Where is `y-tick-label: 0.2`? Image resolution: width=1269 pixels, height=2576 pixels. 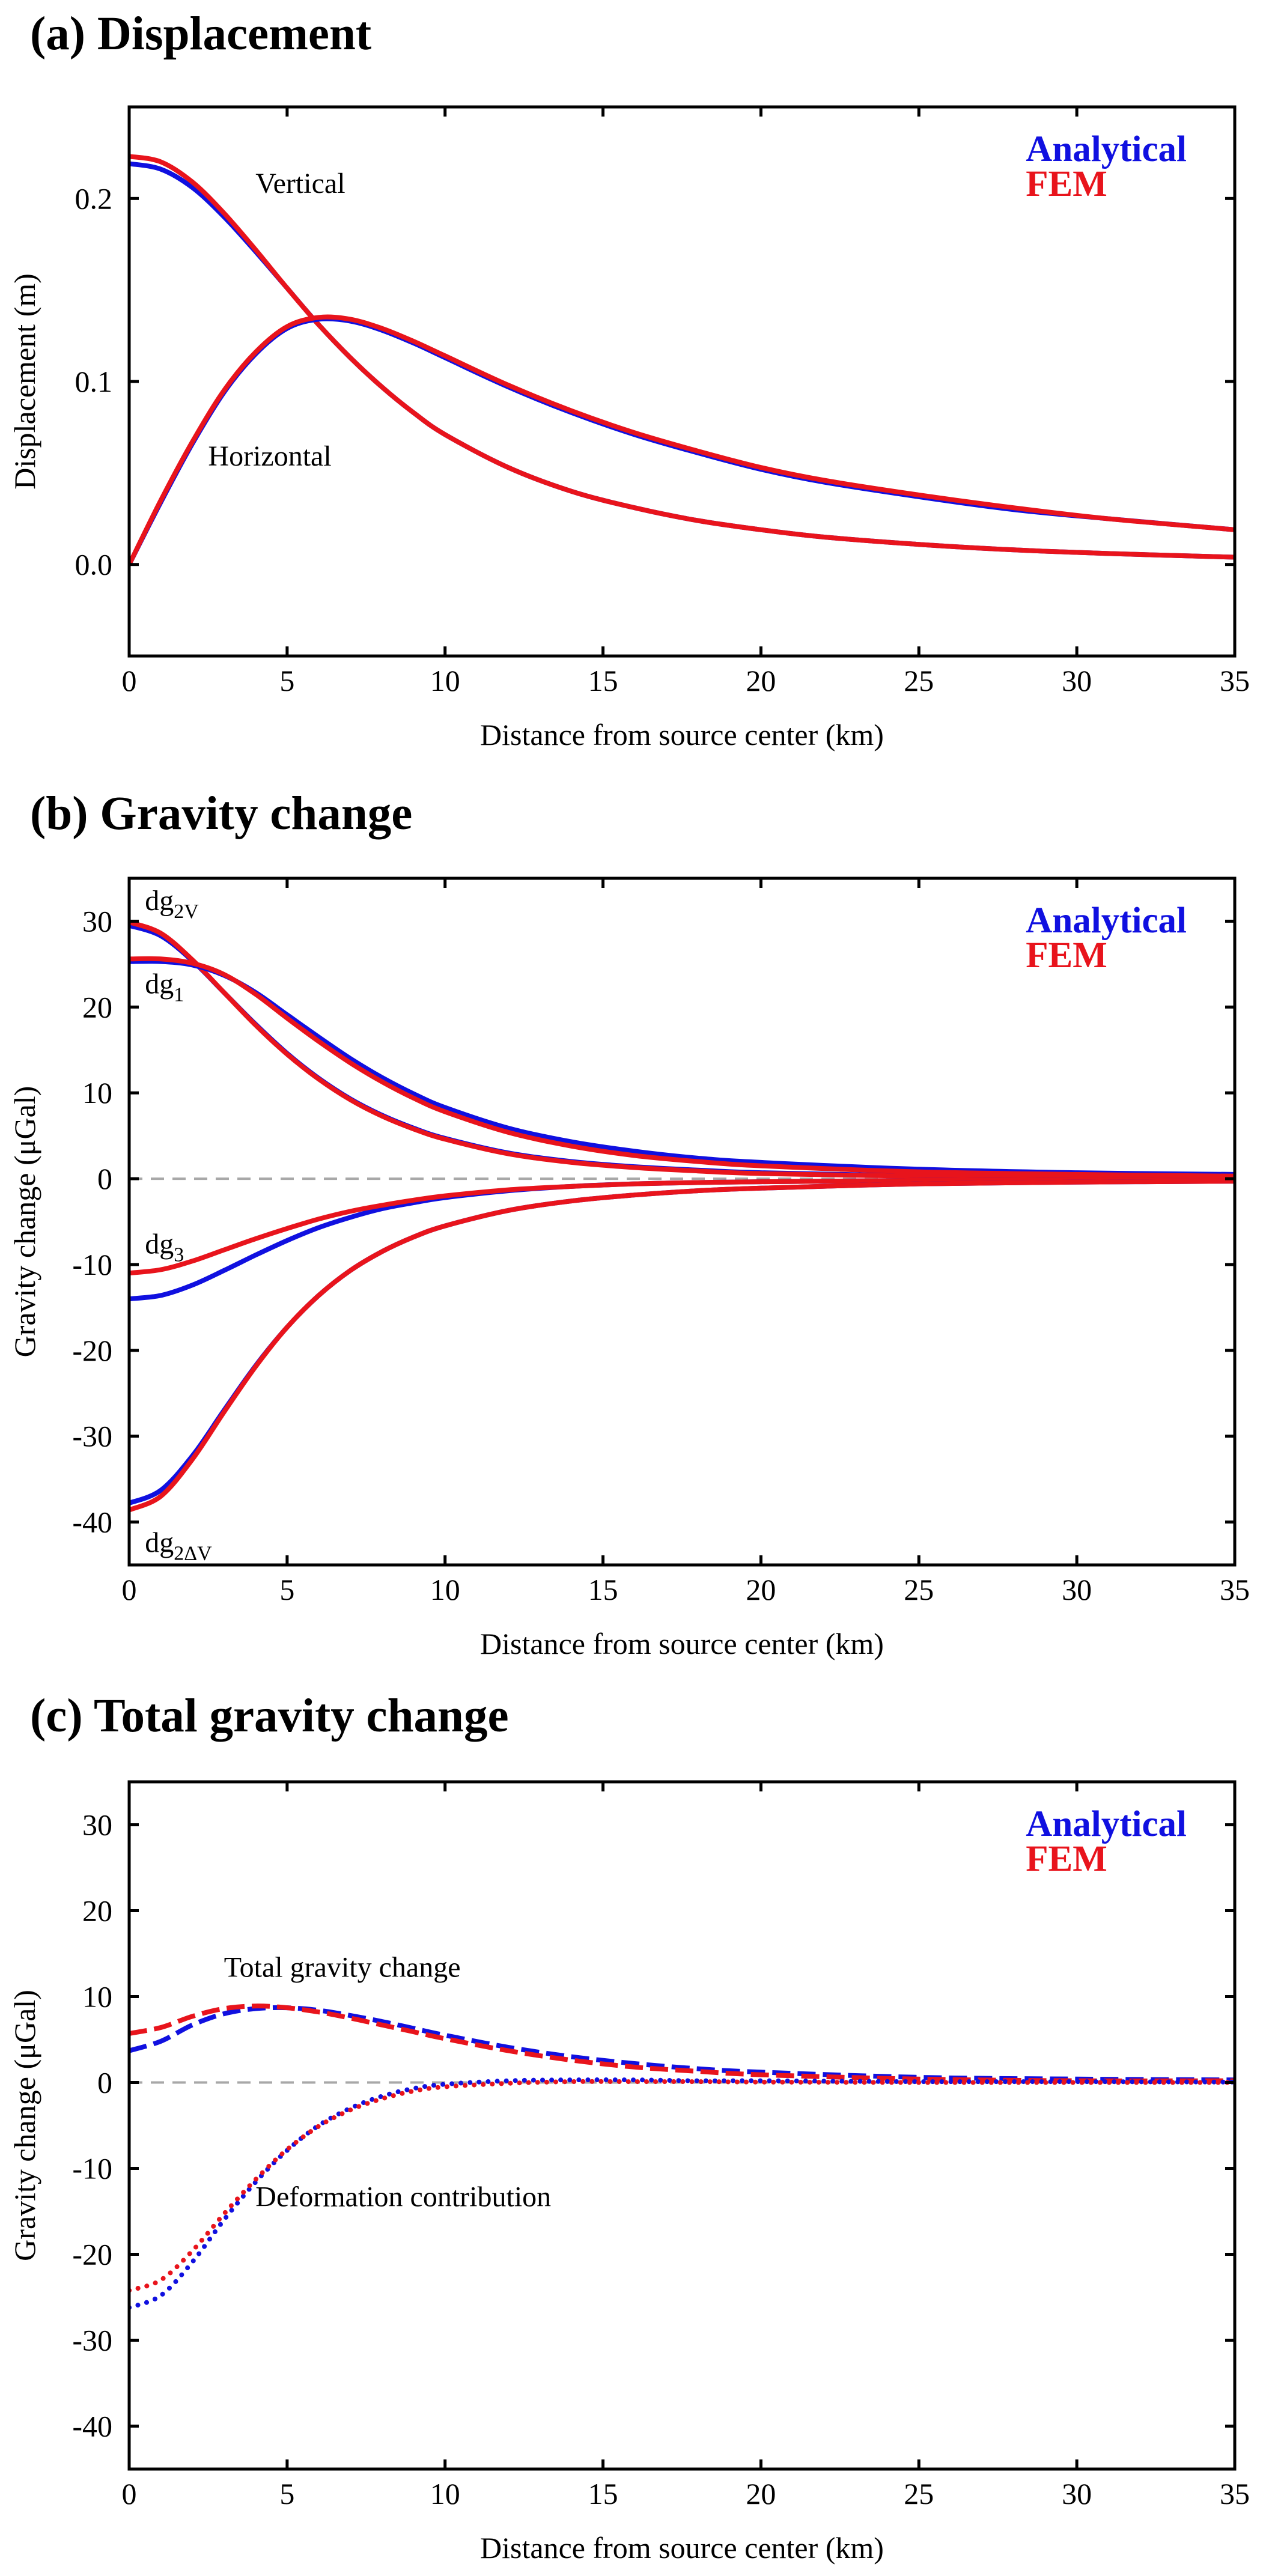 y-tick-label: 0.2 is located at coordinates (94, 198).